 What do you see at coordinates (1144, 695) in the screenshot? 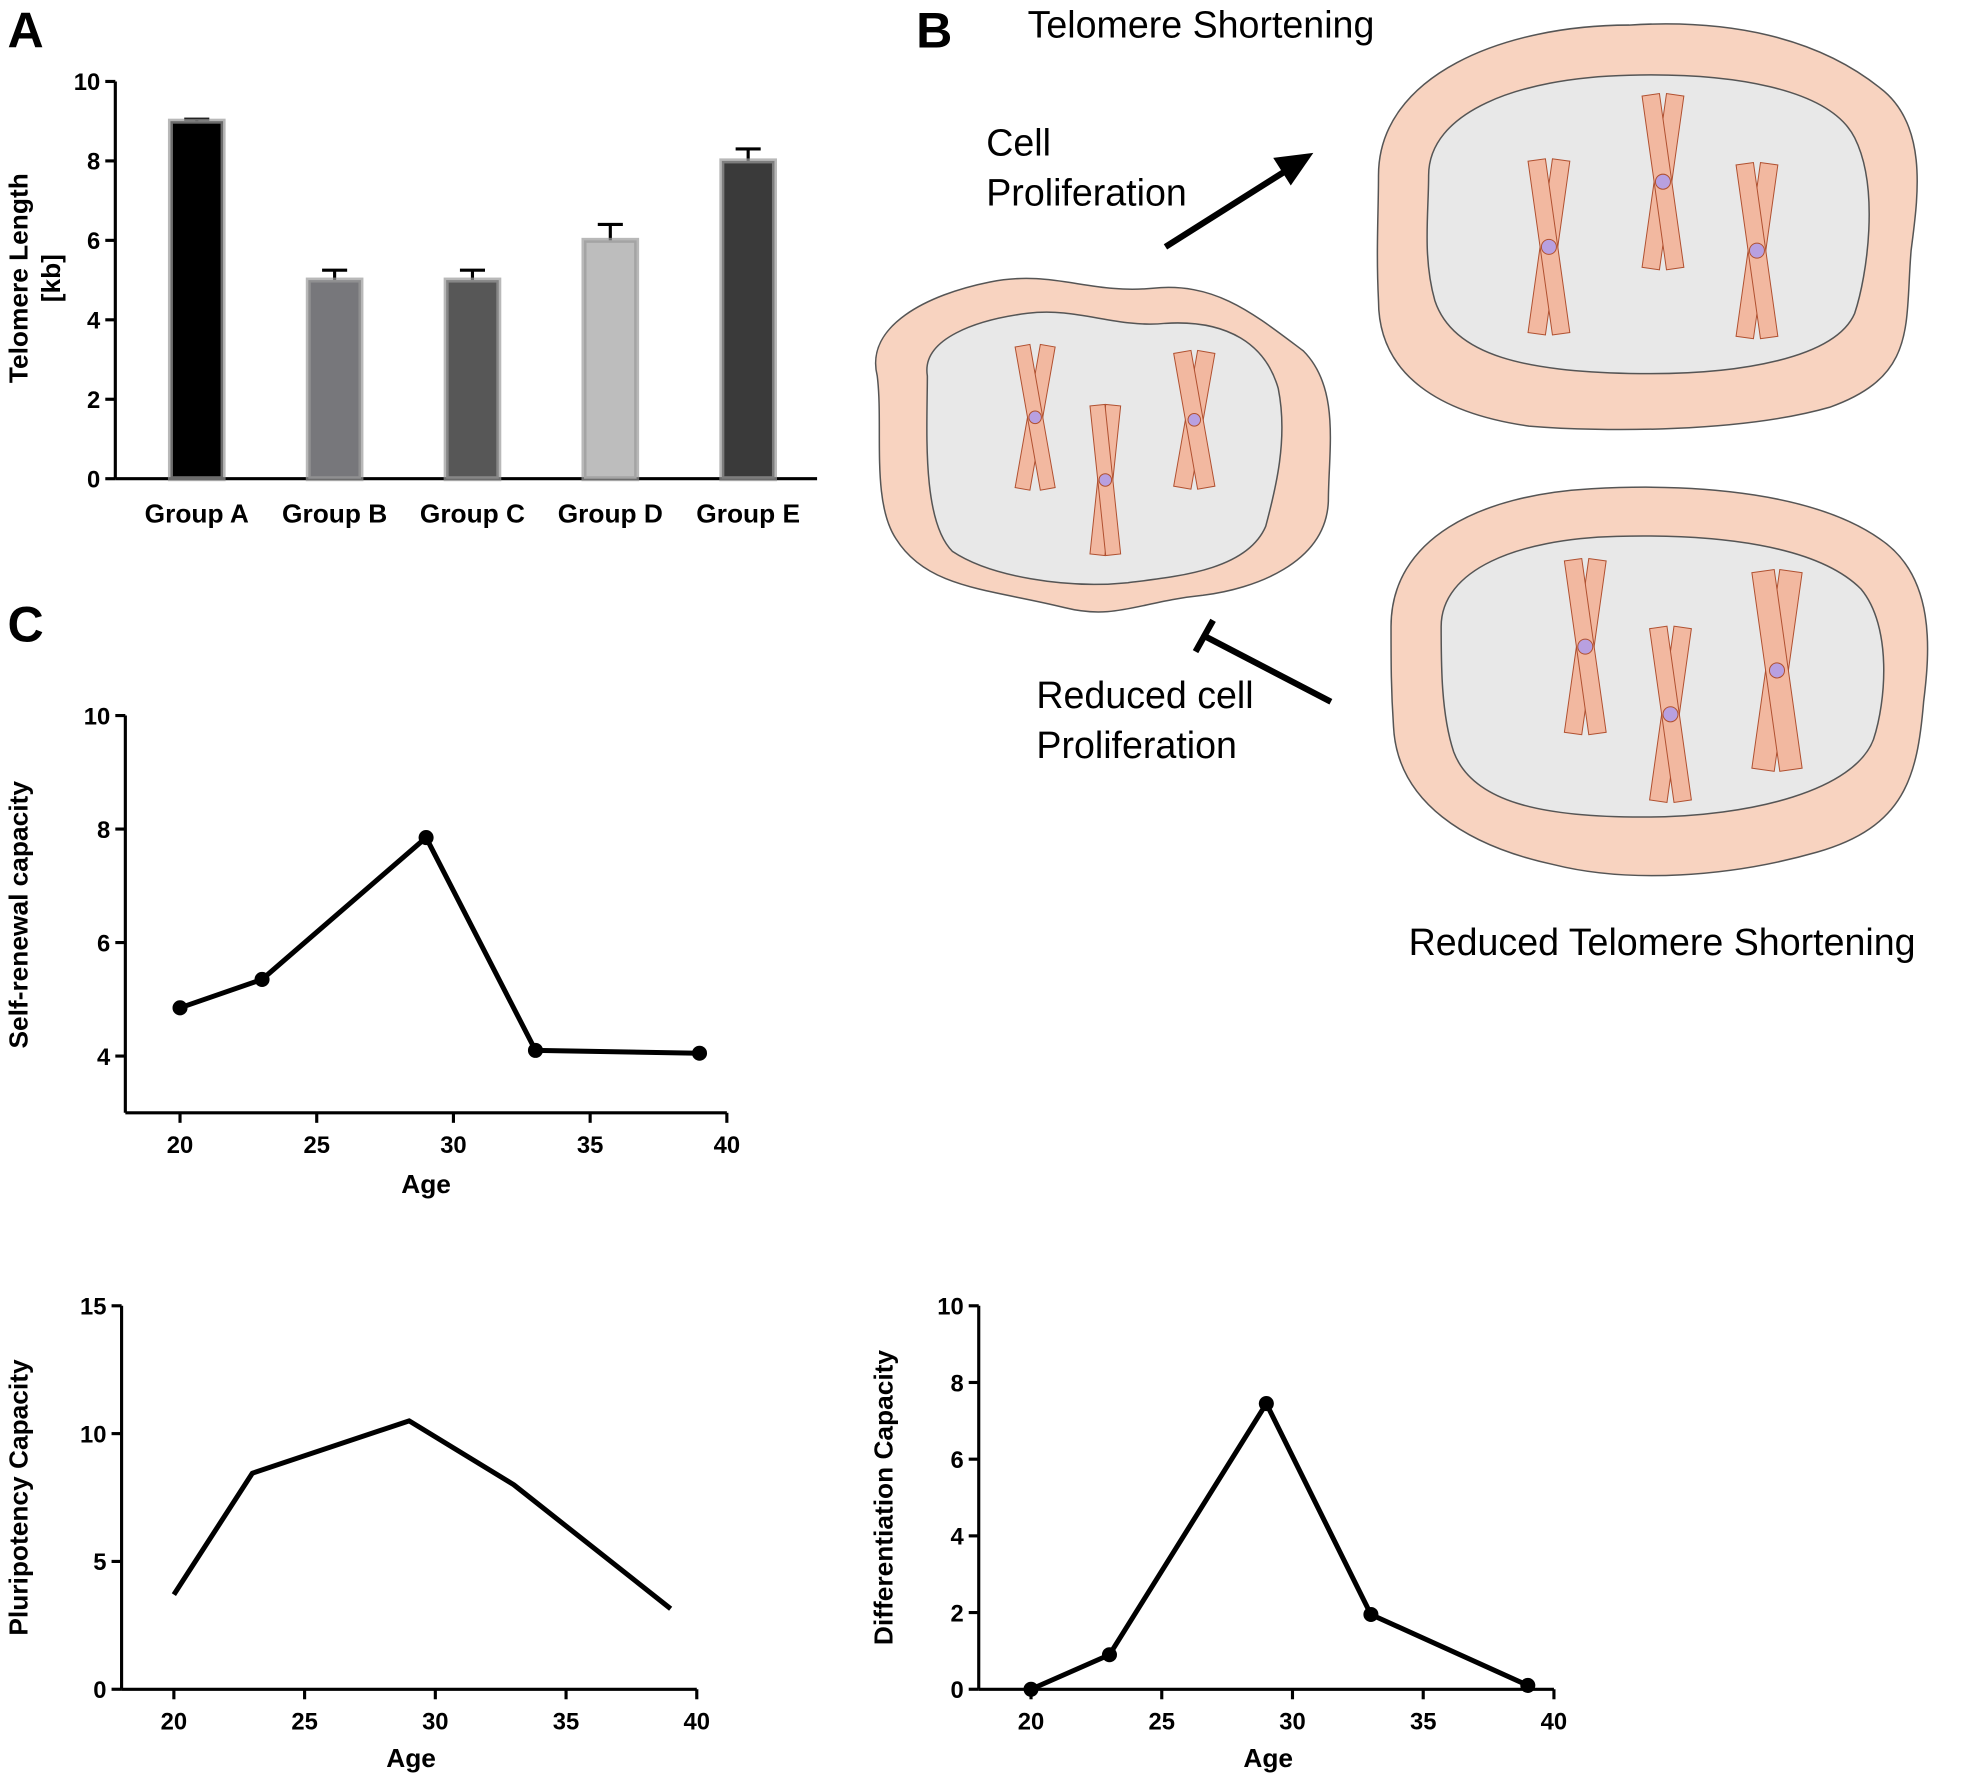
I see `inhibit-label: Reduced cell` at bounding box center [1144, 695].